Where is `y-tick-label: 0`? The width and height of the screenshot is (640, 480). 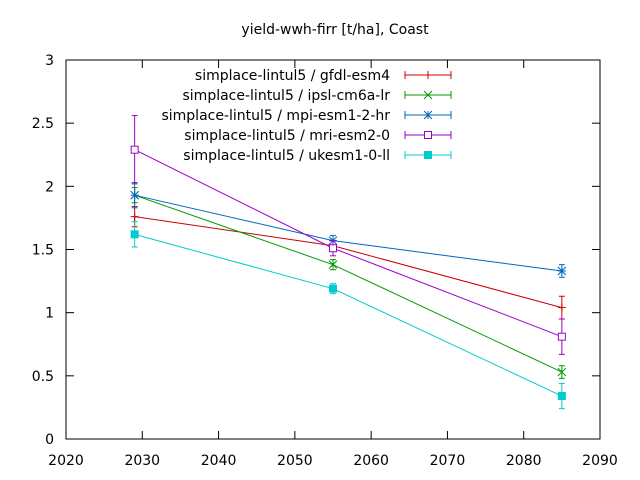 y-tick-label: 0 is located at coordinates (49, 440).